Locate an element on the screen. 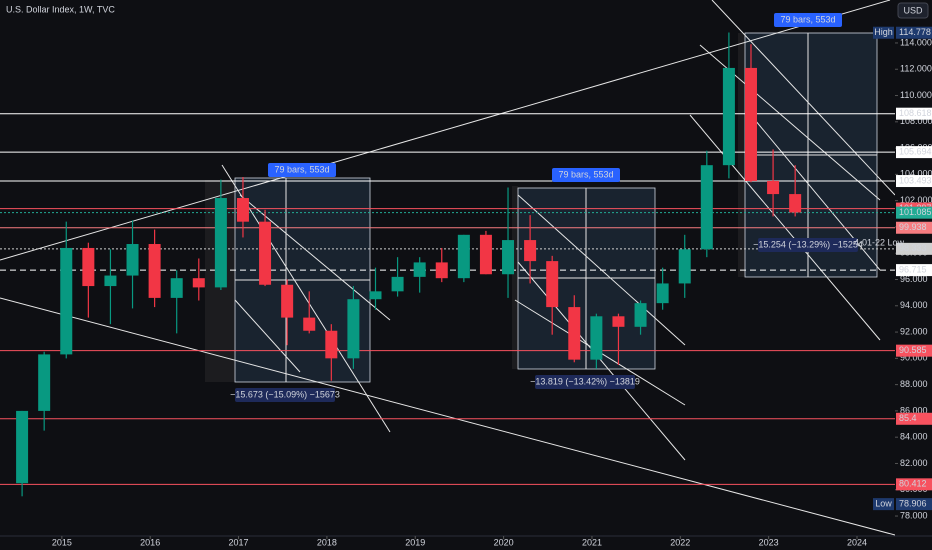 This screenshot has height=550, width=932. y-tick-label: 86.000 is located at coordinates (914, 410).